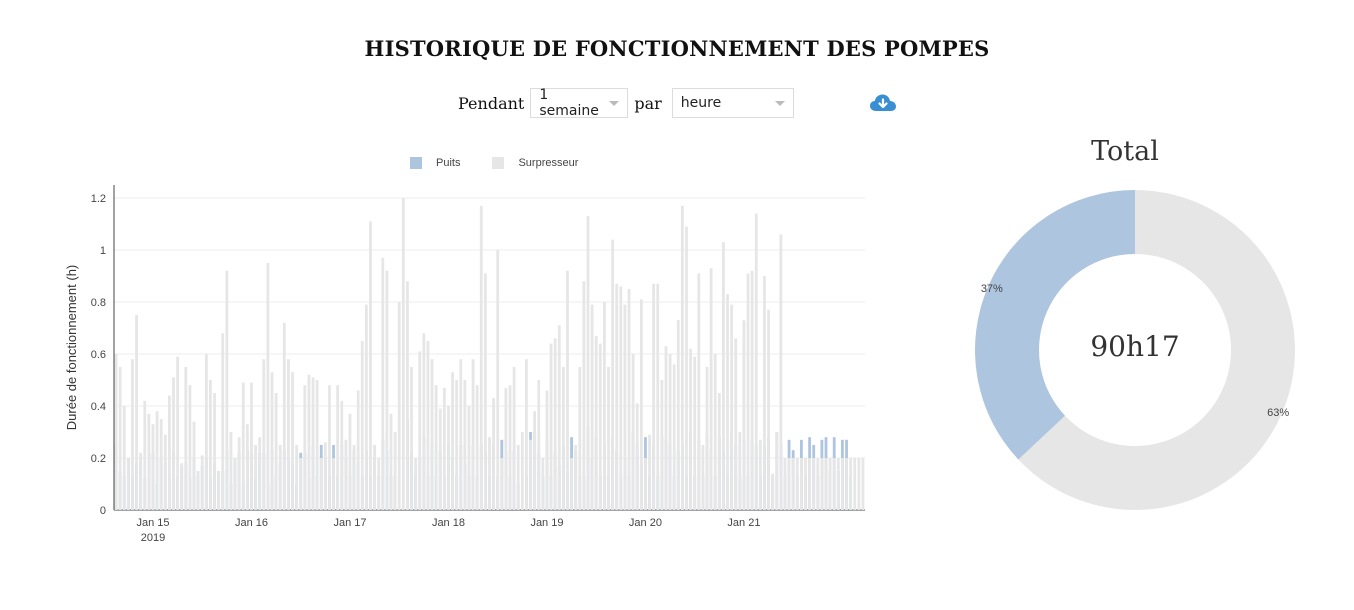  I want to click on donut-slice-surpresseur, so click(1156, 350).